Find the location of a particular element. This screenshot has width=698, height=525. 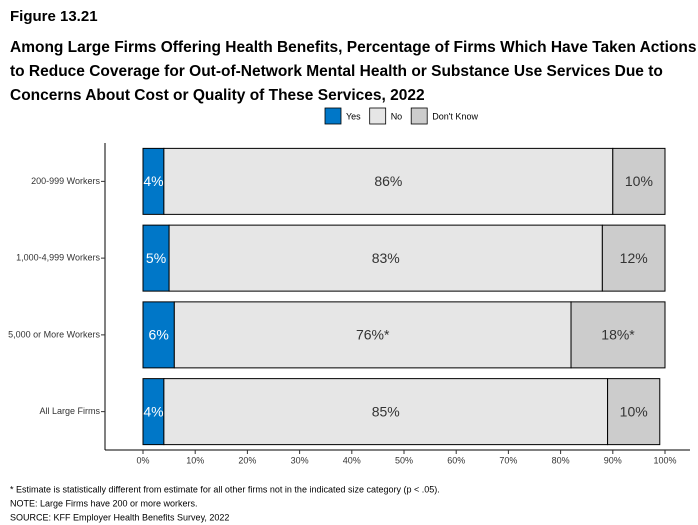

x-tick-label: 30% is located at coordinates (300, 460).